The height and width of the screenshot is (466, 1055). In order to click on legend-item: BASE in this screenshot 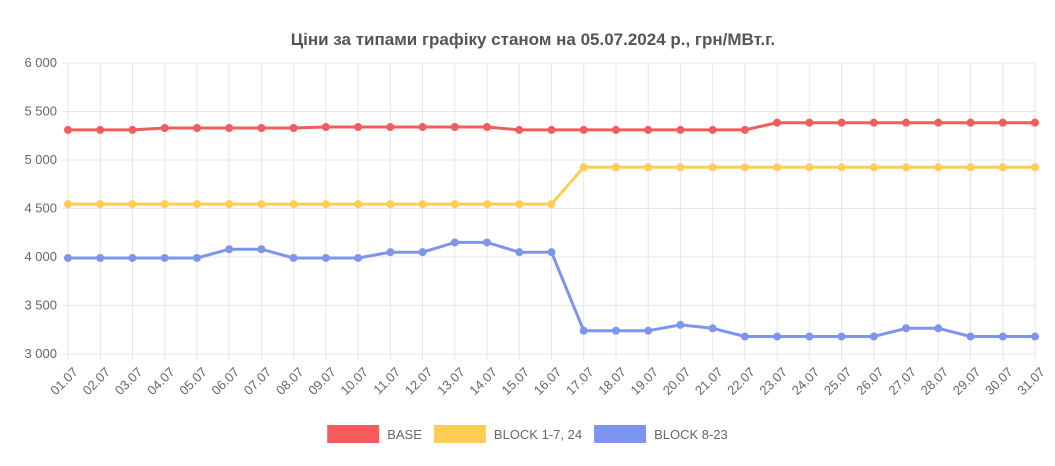, I will do `click(374, 434)`.